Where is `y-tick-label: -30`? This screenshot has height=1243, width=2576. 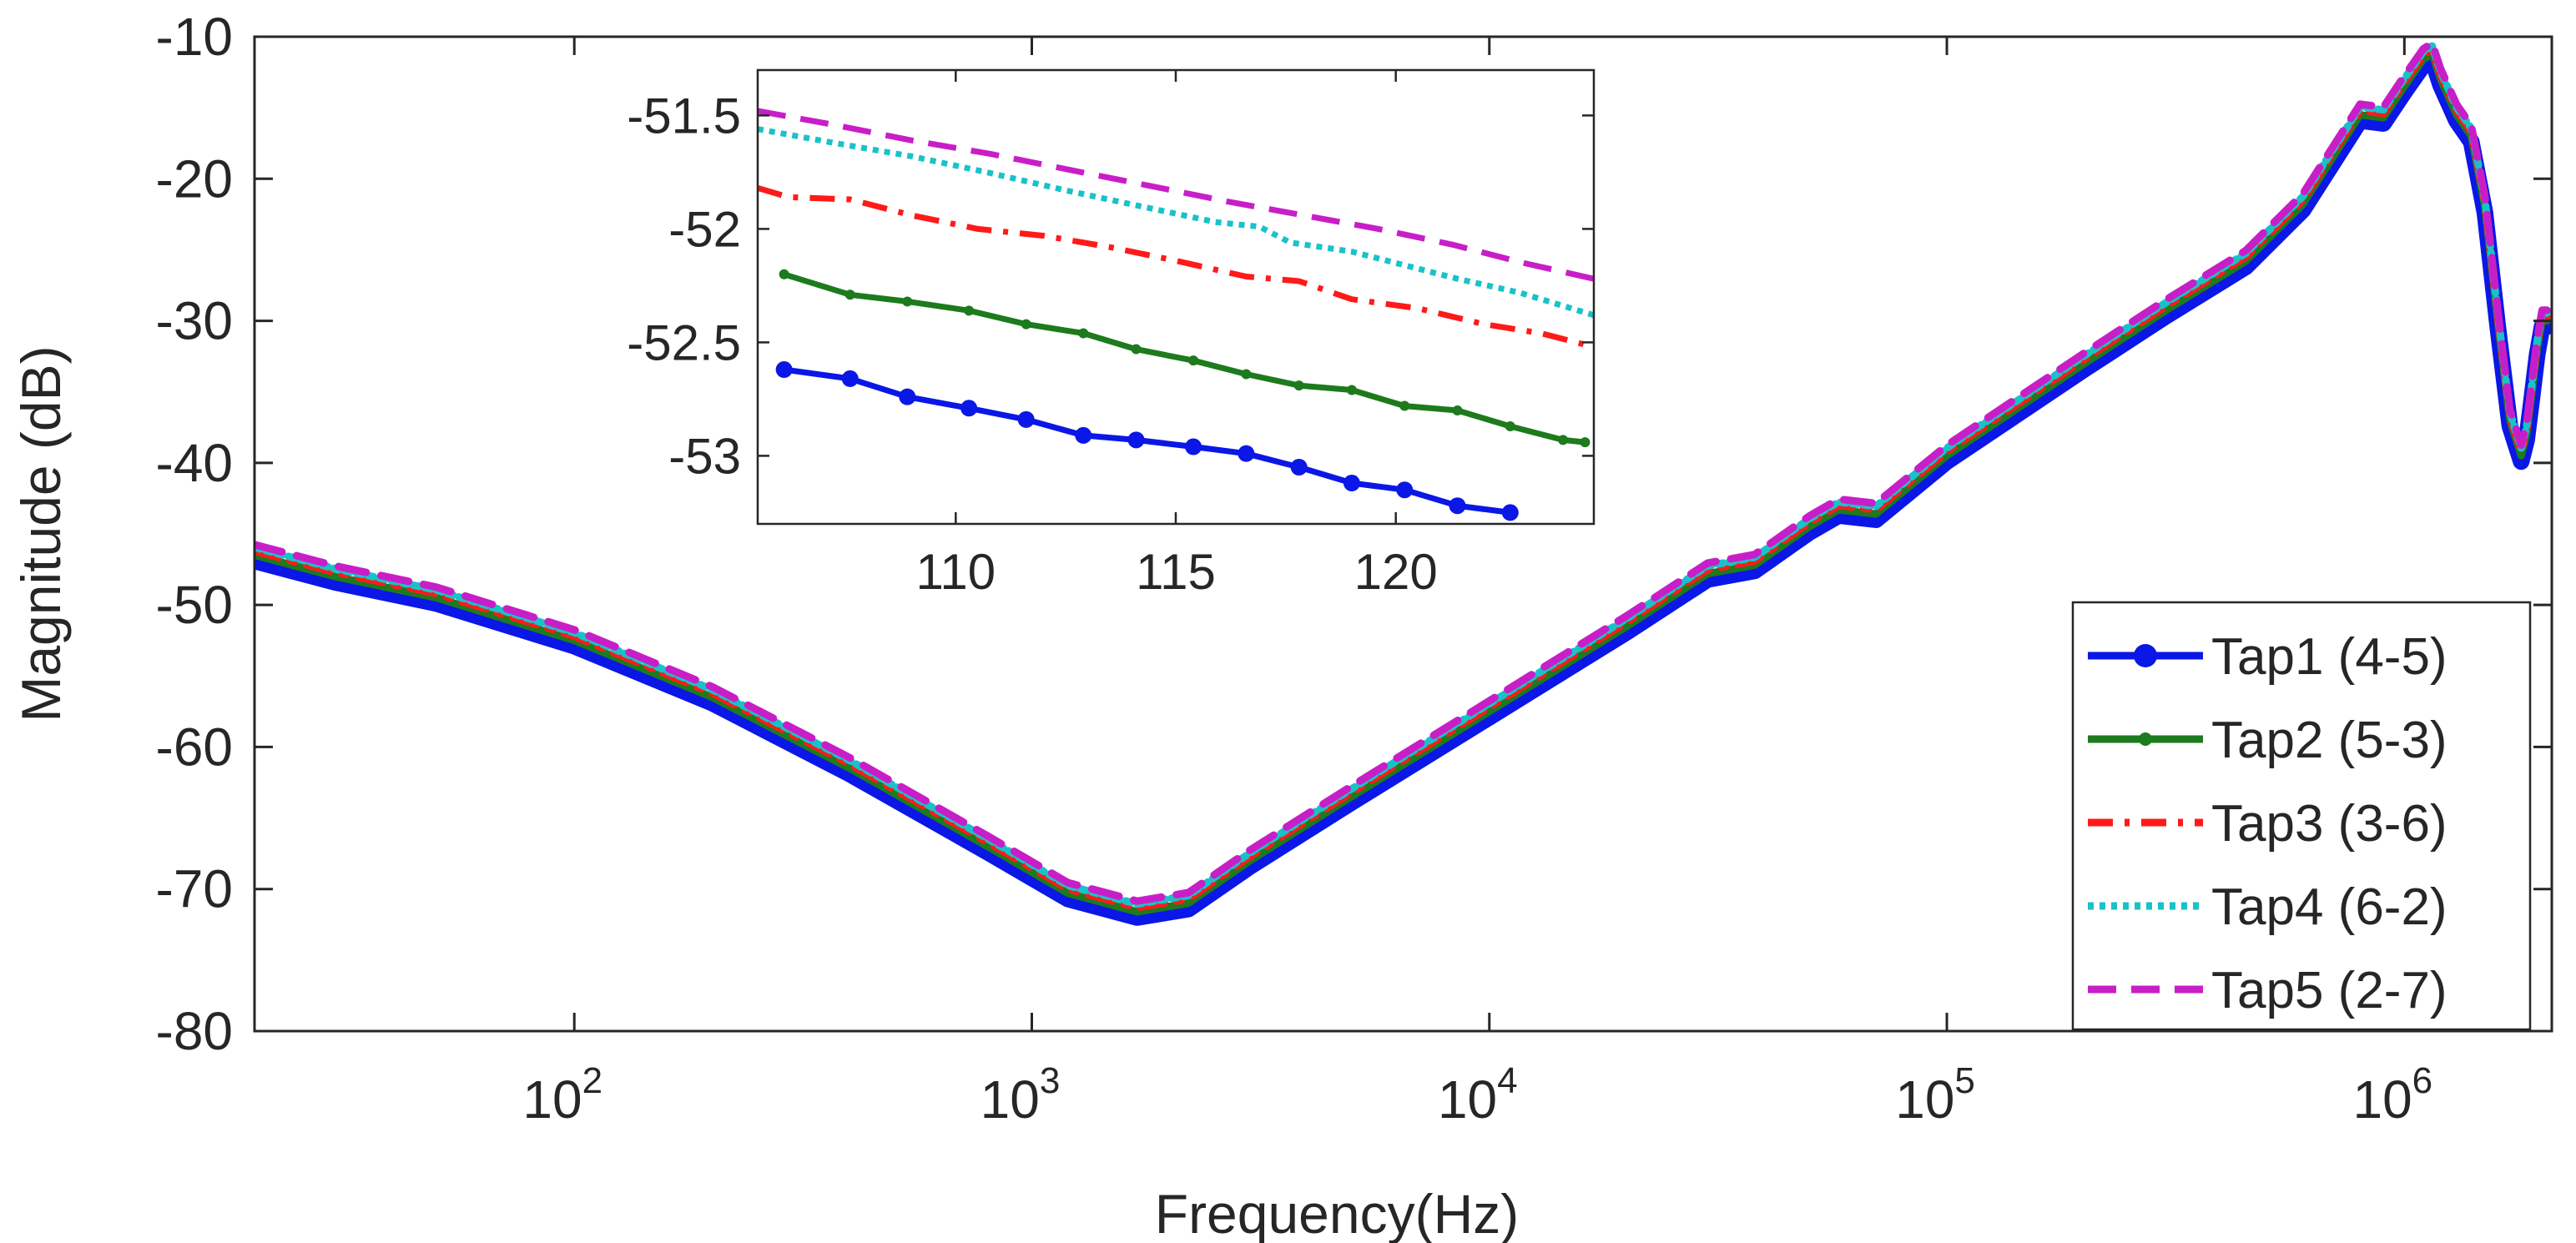
y-tick-label: -30 is located at coordinates (195, 321).